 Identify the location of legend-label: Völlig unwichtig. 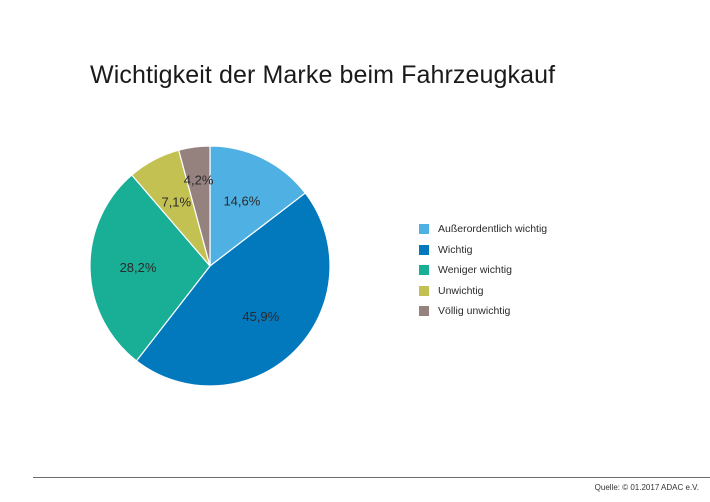
(474, 311).